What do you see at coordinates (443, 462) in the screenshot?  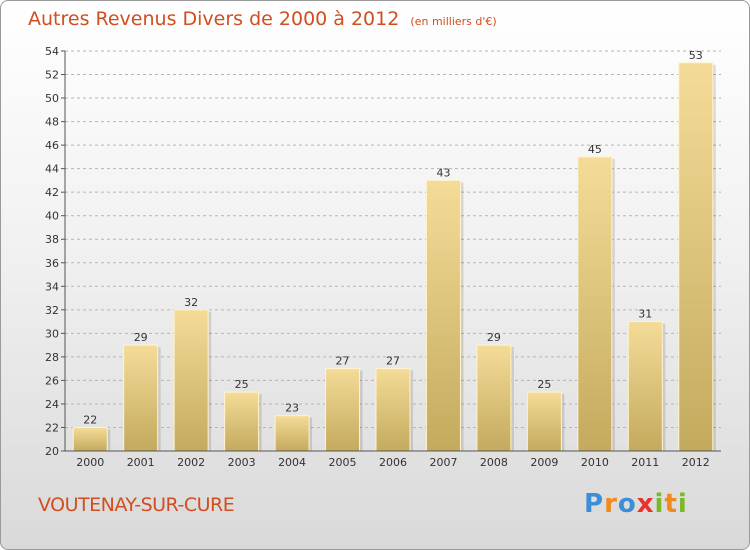 I see `x-tick-label: 2007` at bounding box center [443, 462].